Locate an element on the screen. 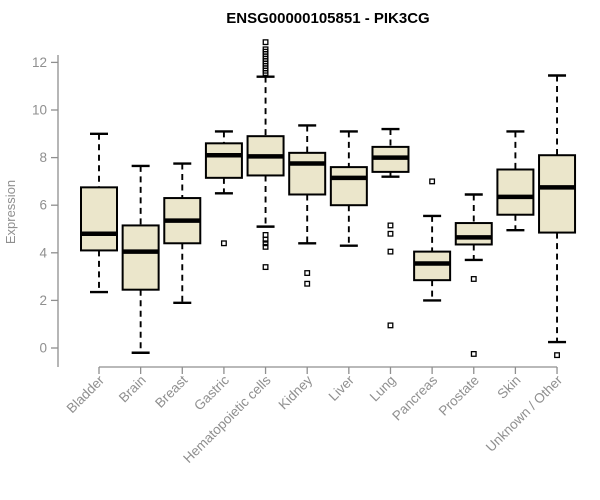  box-kidney is located at coordinates (307, 205).